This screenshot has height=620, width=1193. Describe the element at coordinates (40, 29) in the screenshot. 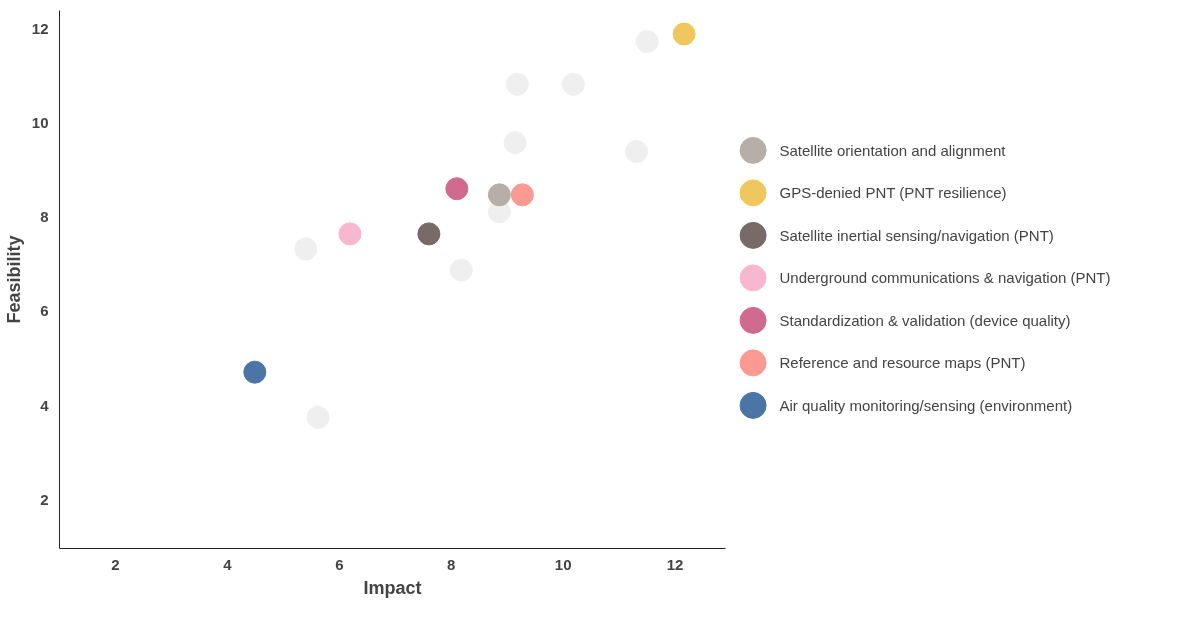

I see `y-tick-label: 12` at that location.